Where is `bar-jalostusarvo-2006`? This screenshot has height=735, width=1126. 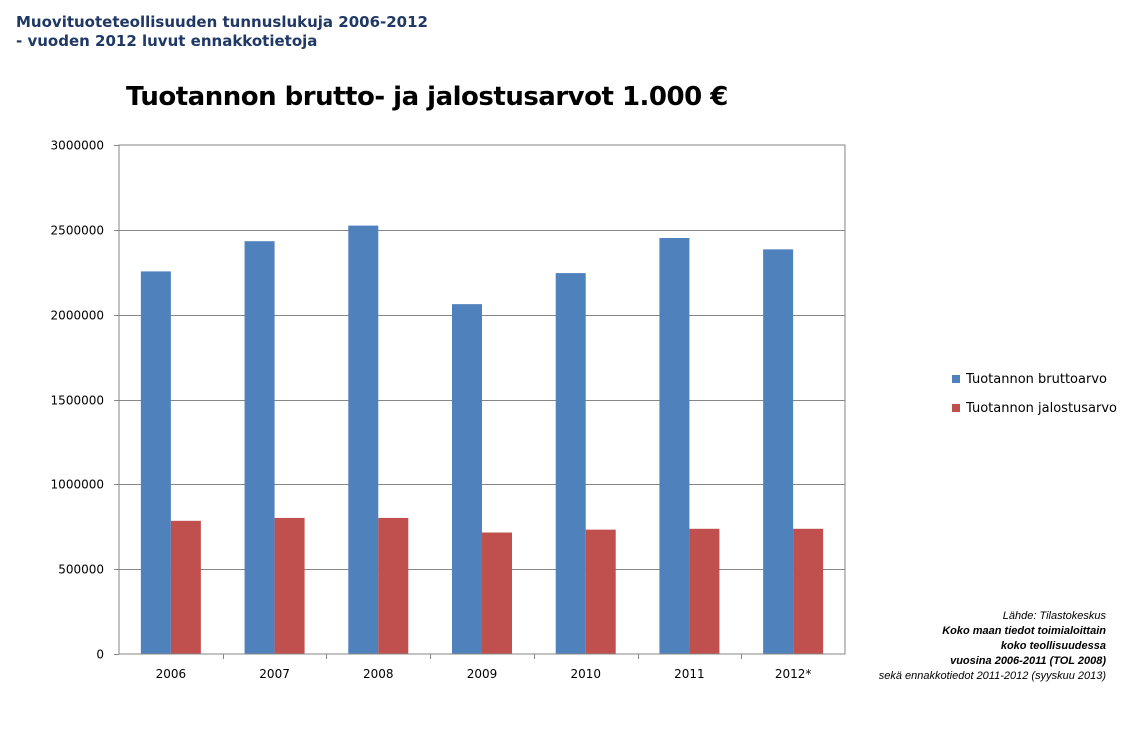
bar-jalostusarvo-2006 is located at coordinates (185, 587).